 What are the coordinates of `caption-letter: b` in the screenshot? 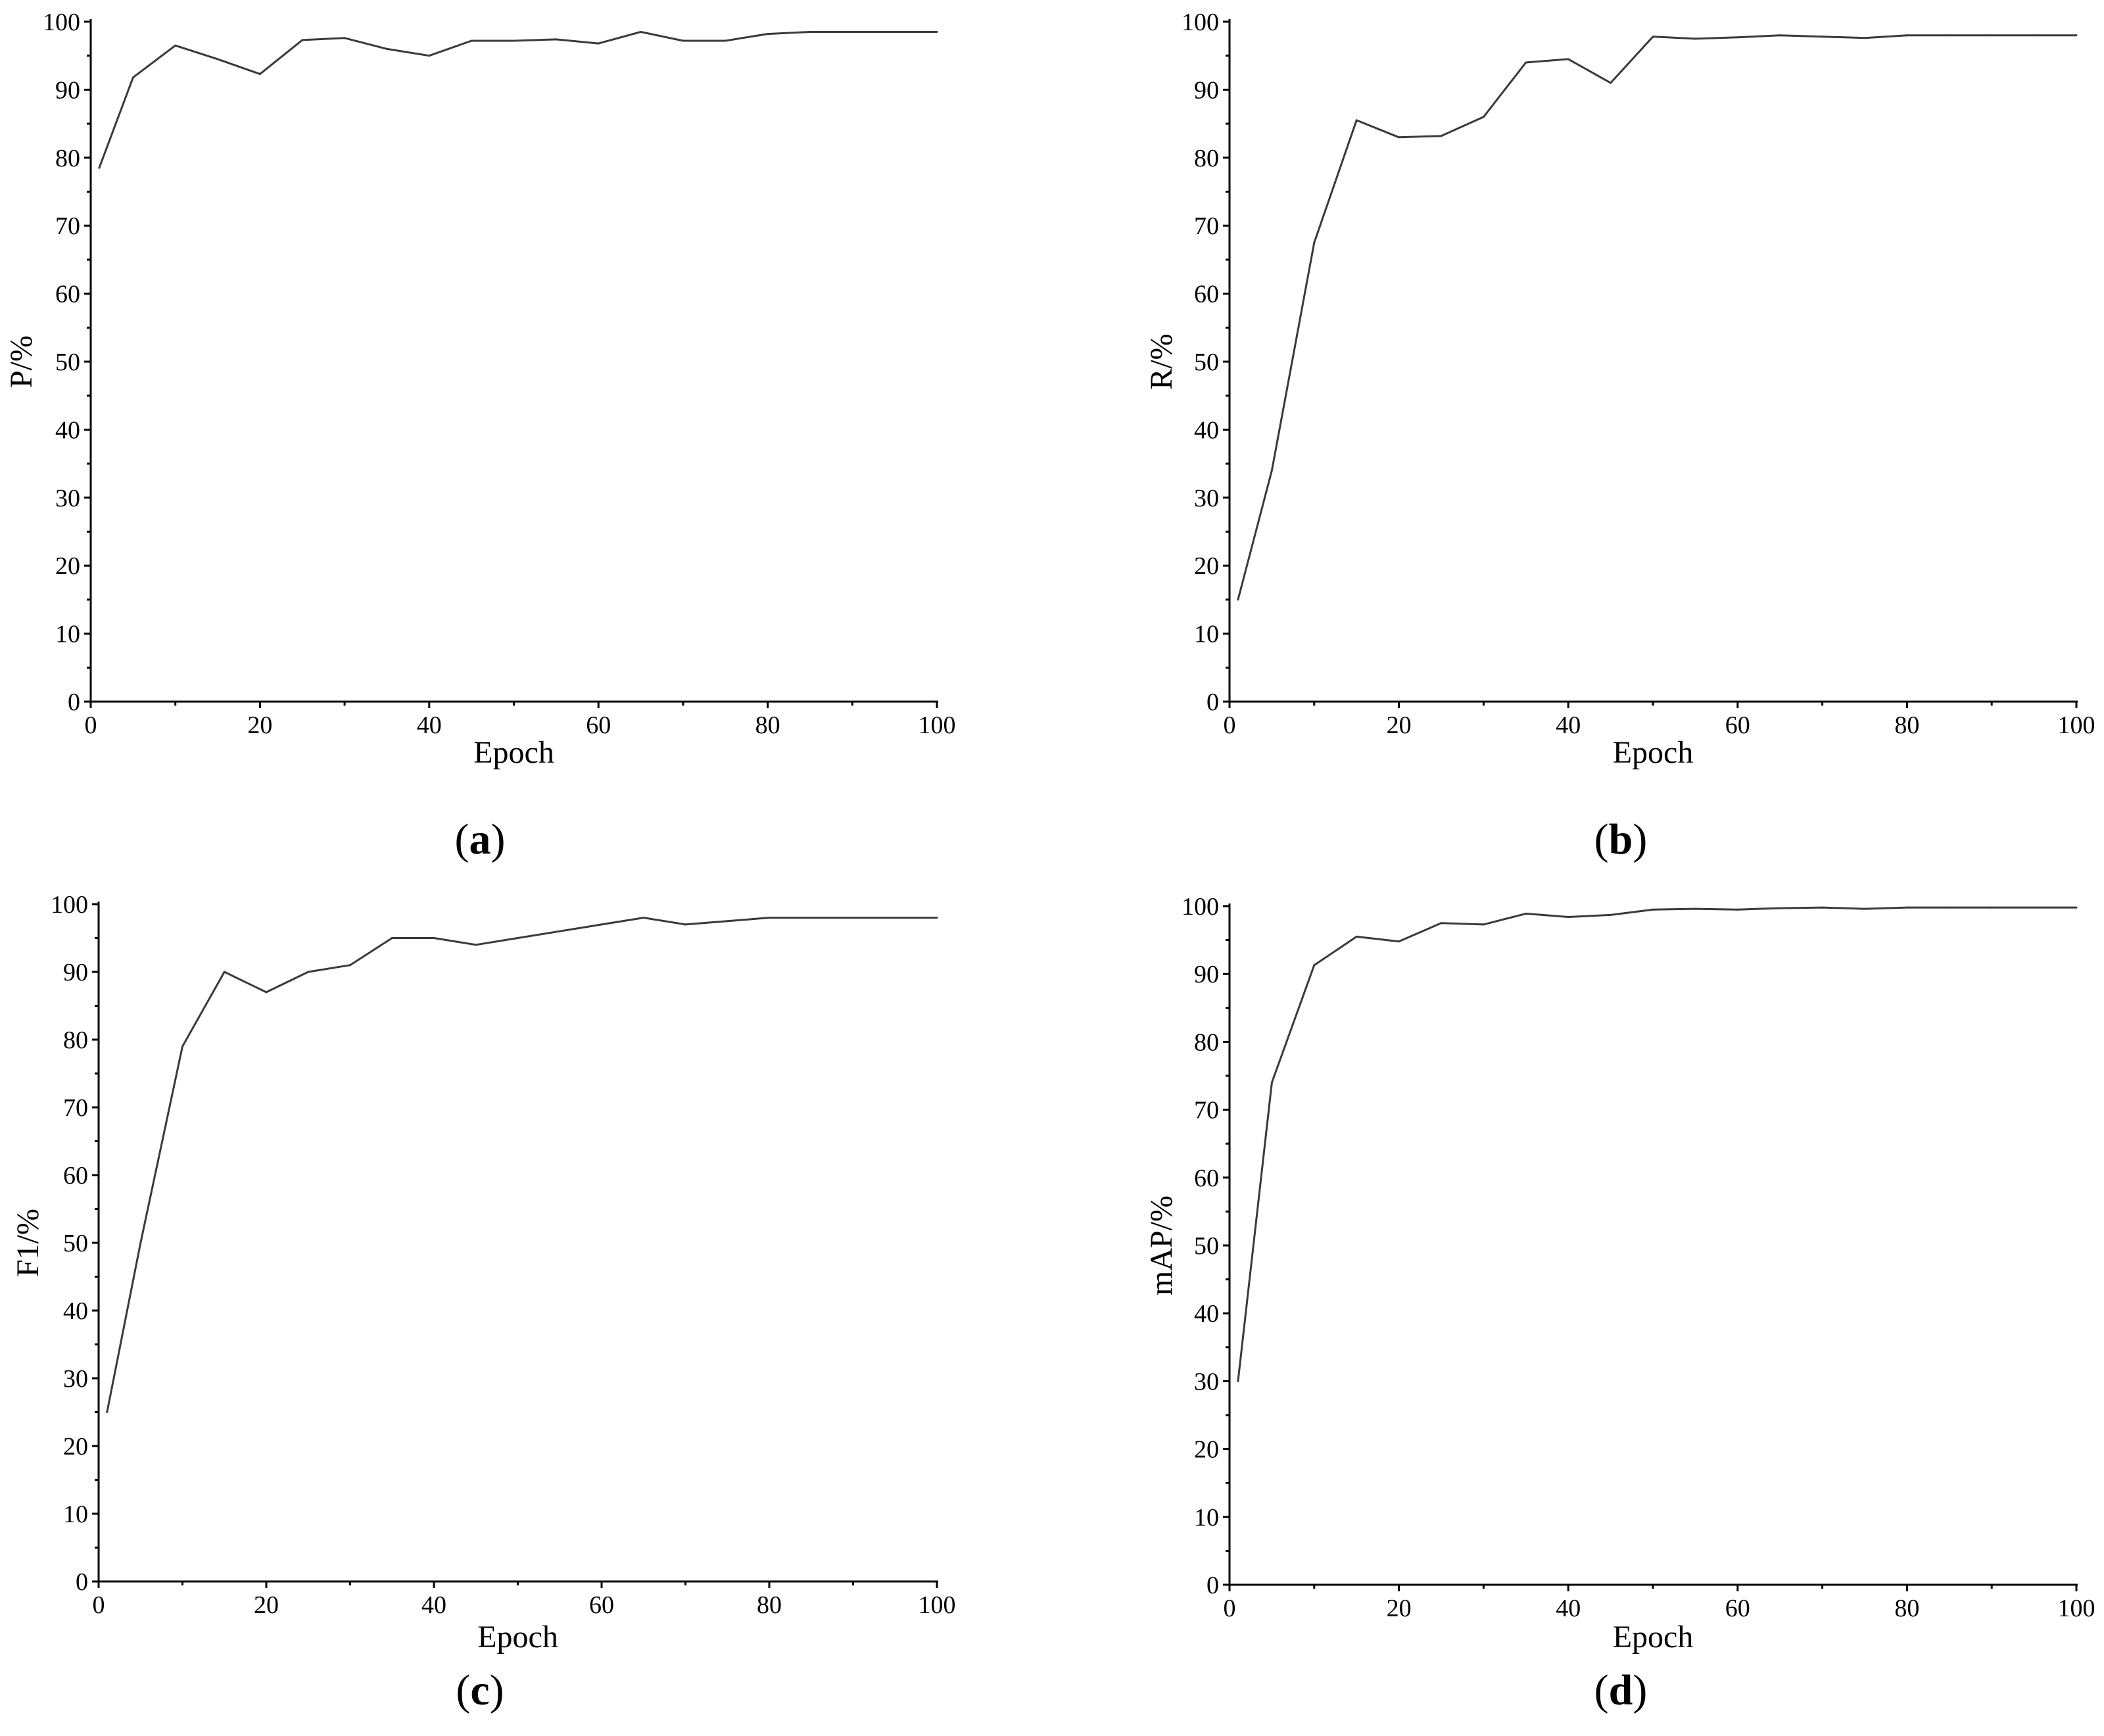 It's located at (1621, 839).